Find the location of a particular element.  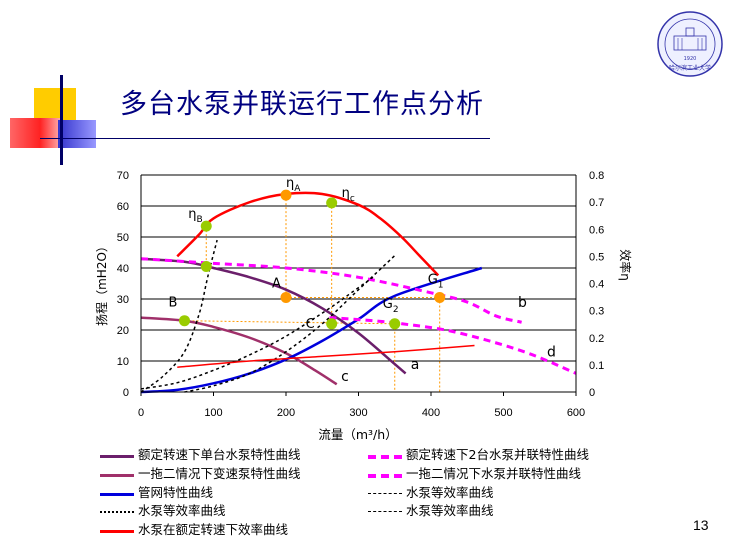

slide-title: 多台水泵并联运行工作点分析 is located at coordinates (302, 104).